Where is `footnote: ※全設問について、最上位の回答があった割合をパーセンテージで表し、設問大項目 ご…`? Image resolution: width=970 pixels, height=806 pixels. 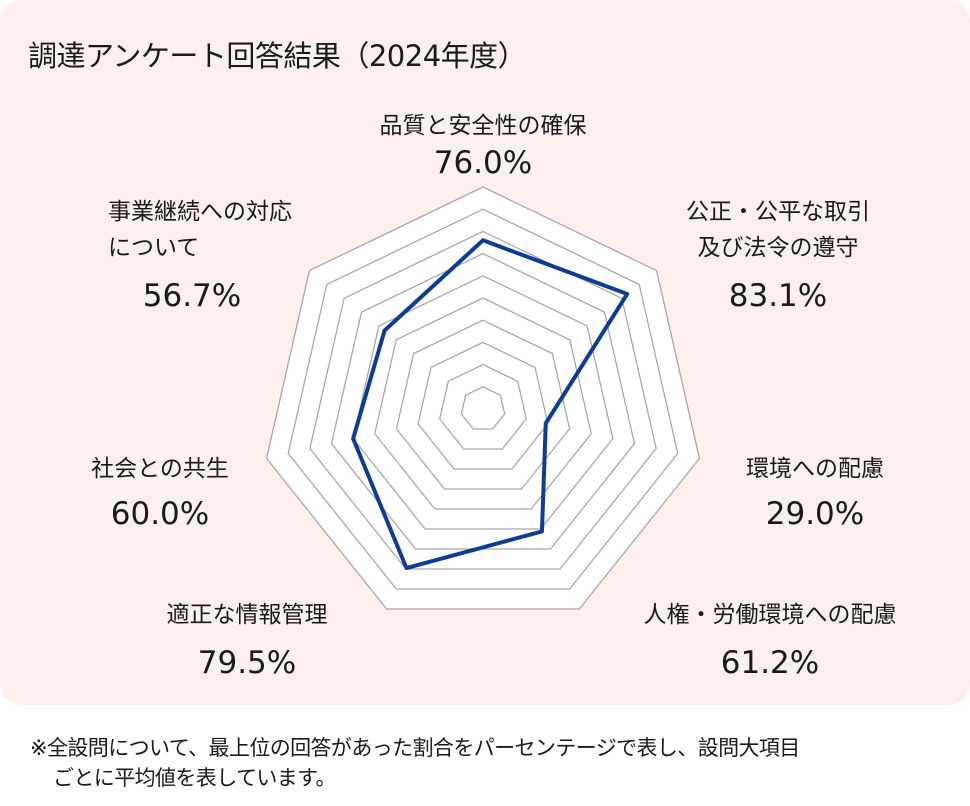
footnote: ※全設問について、最上位の回答があった割合をパーセンテージで表し、設問大項目 ご… is located at coordinates (415, 763).